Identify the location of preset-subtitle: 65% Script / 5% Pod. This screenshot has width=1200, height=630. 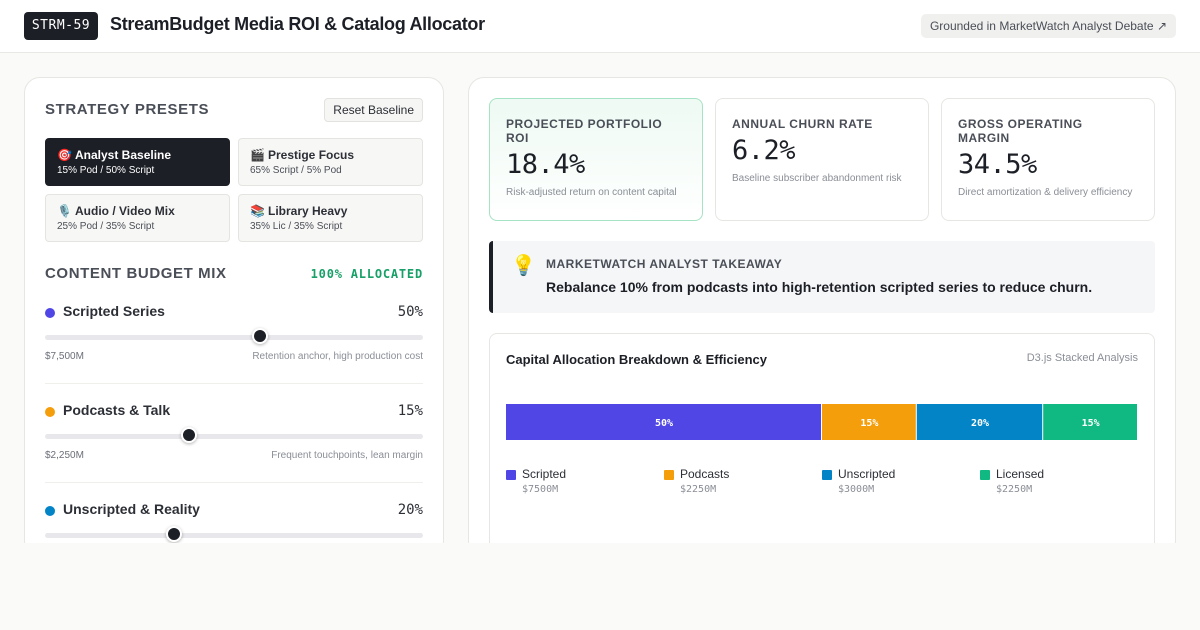
(296, 170).